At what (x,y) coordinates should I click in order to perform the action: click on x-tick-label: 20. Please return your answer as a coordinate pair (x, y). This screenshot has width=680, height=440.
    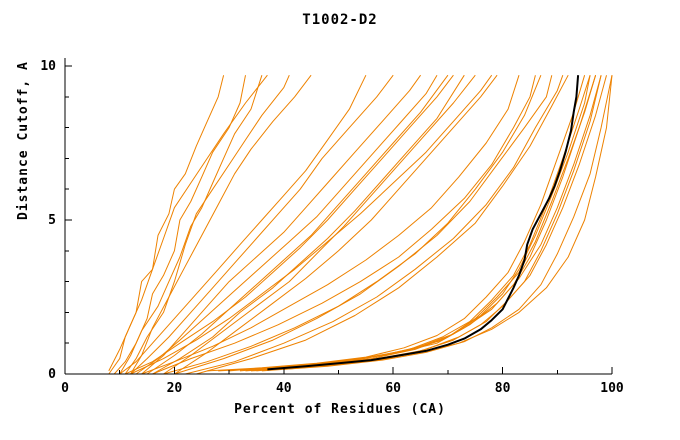
    Looking at the image, I should click on (175, 388).